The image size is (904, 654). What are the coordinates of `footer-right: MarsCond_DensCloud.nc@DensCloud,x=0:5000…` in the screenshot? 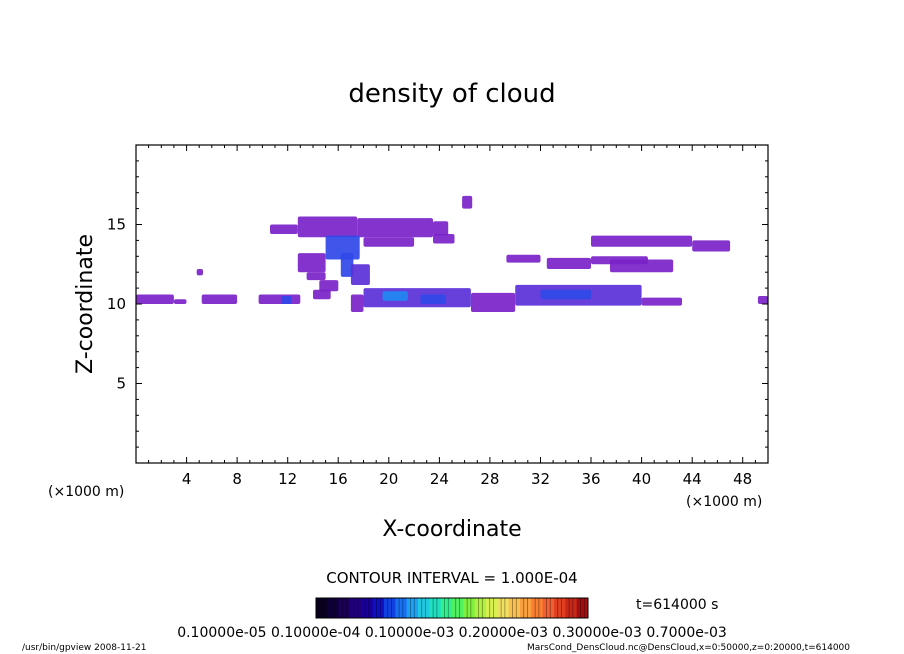 It's located at (688, 648).